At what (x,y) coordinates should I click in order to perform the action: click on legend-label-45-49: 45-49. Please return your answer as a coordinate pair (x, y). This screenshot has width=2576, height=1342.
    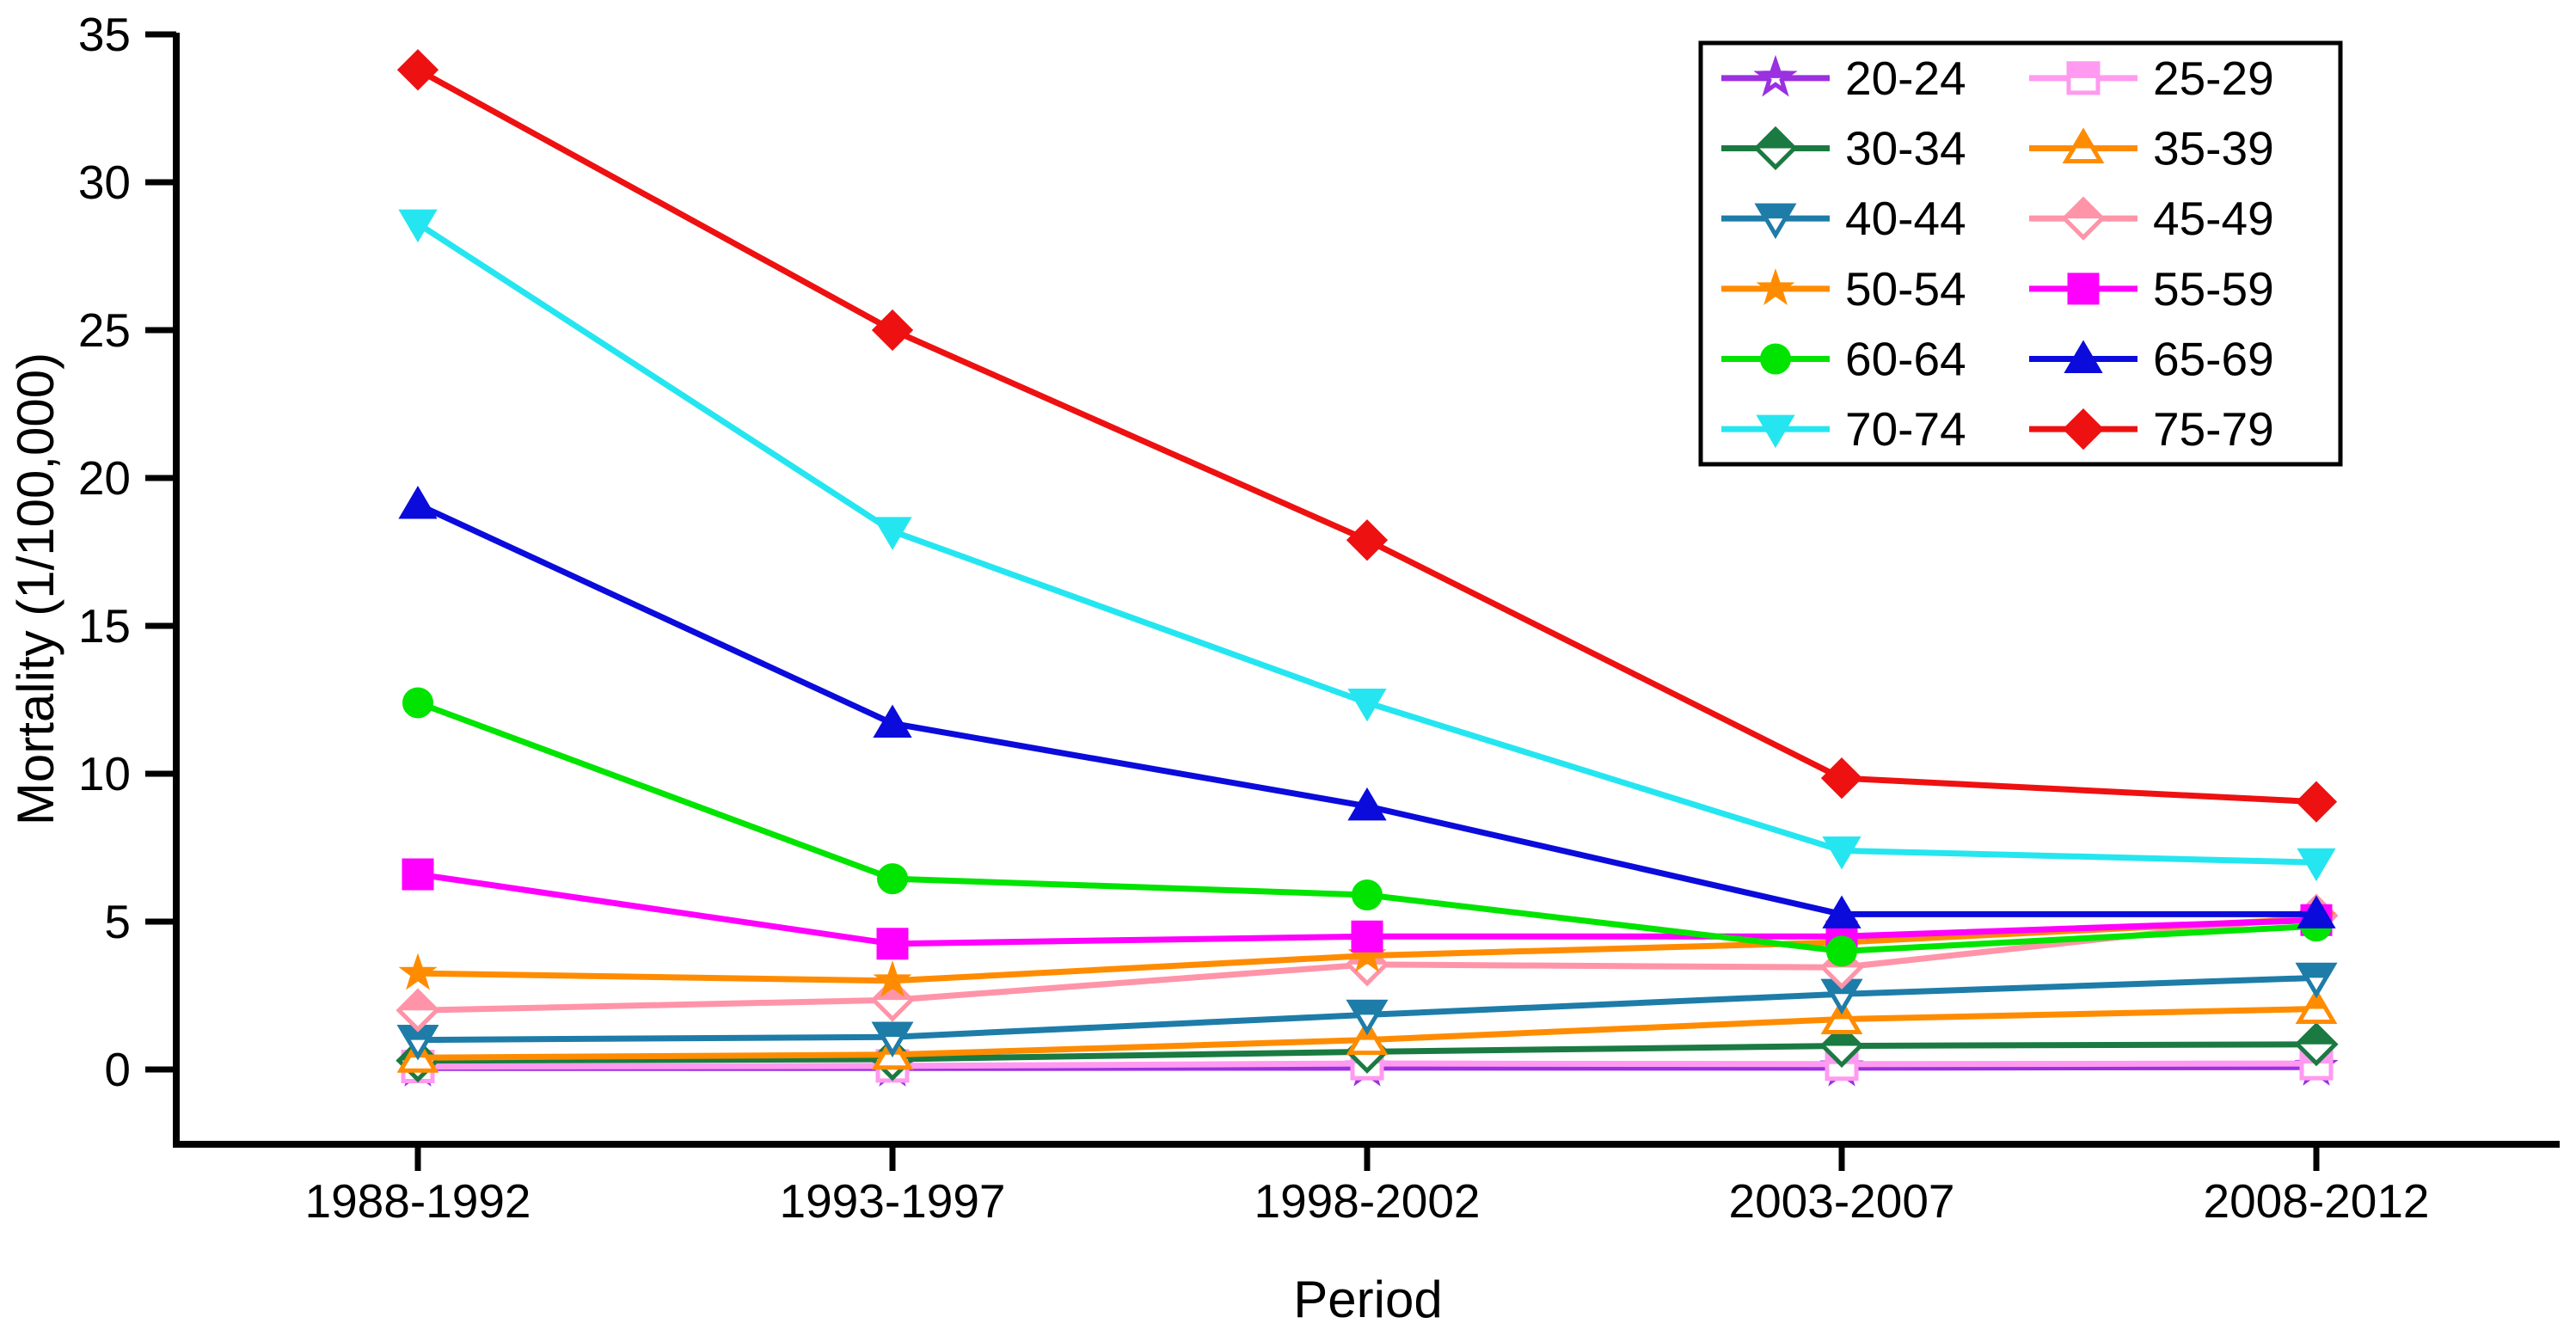
    Looking at the image, I should click on (2213, 218).